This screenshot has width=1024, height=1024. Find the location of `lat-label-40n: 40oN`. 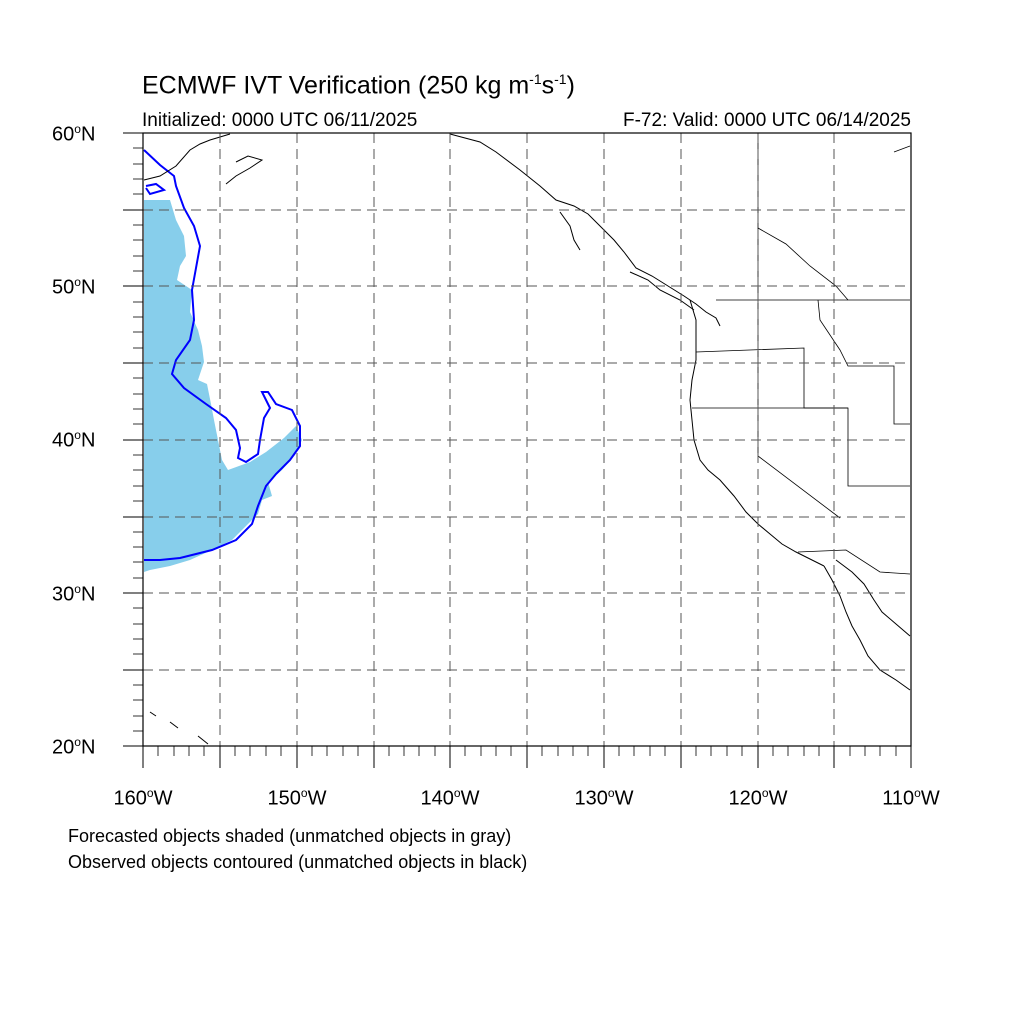

lat-label-40n: 40oN is located at coordinates (74, 440).